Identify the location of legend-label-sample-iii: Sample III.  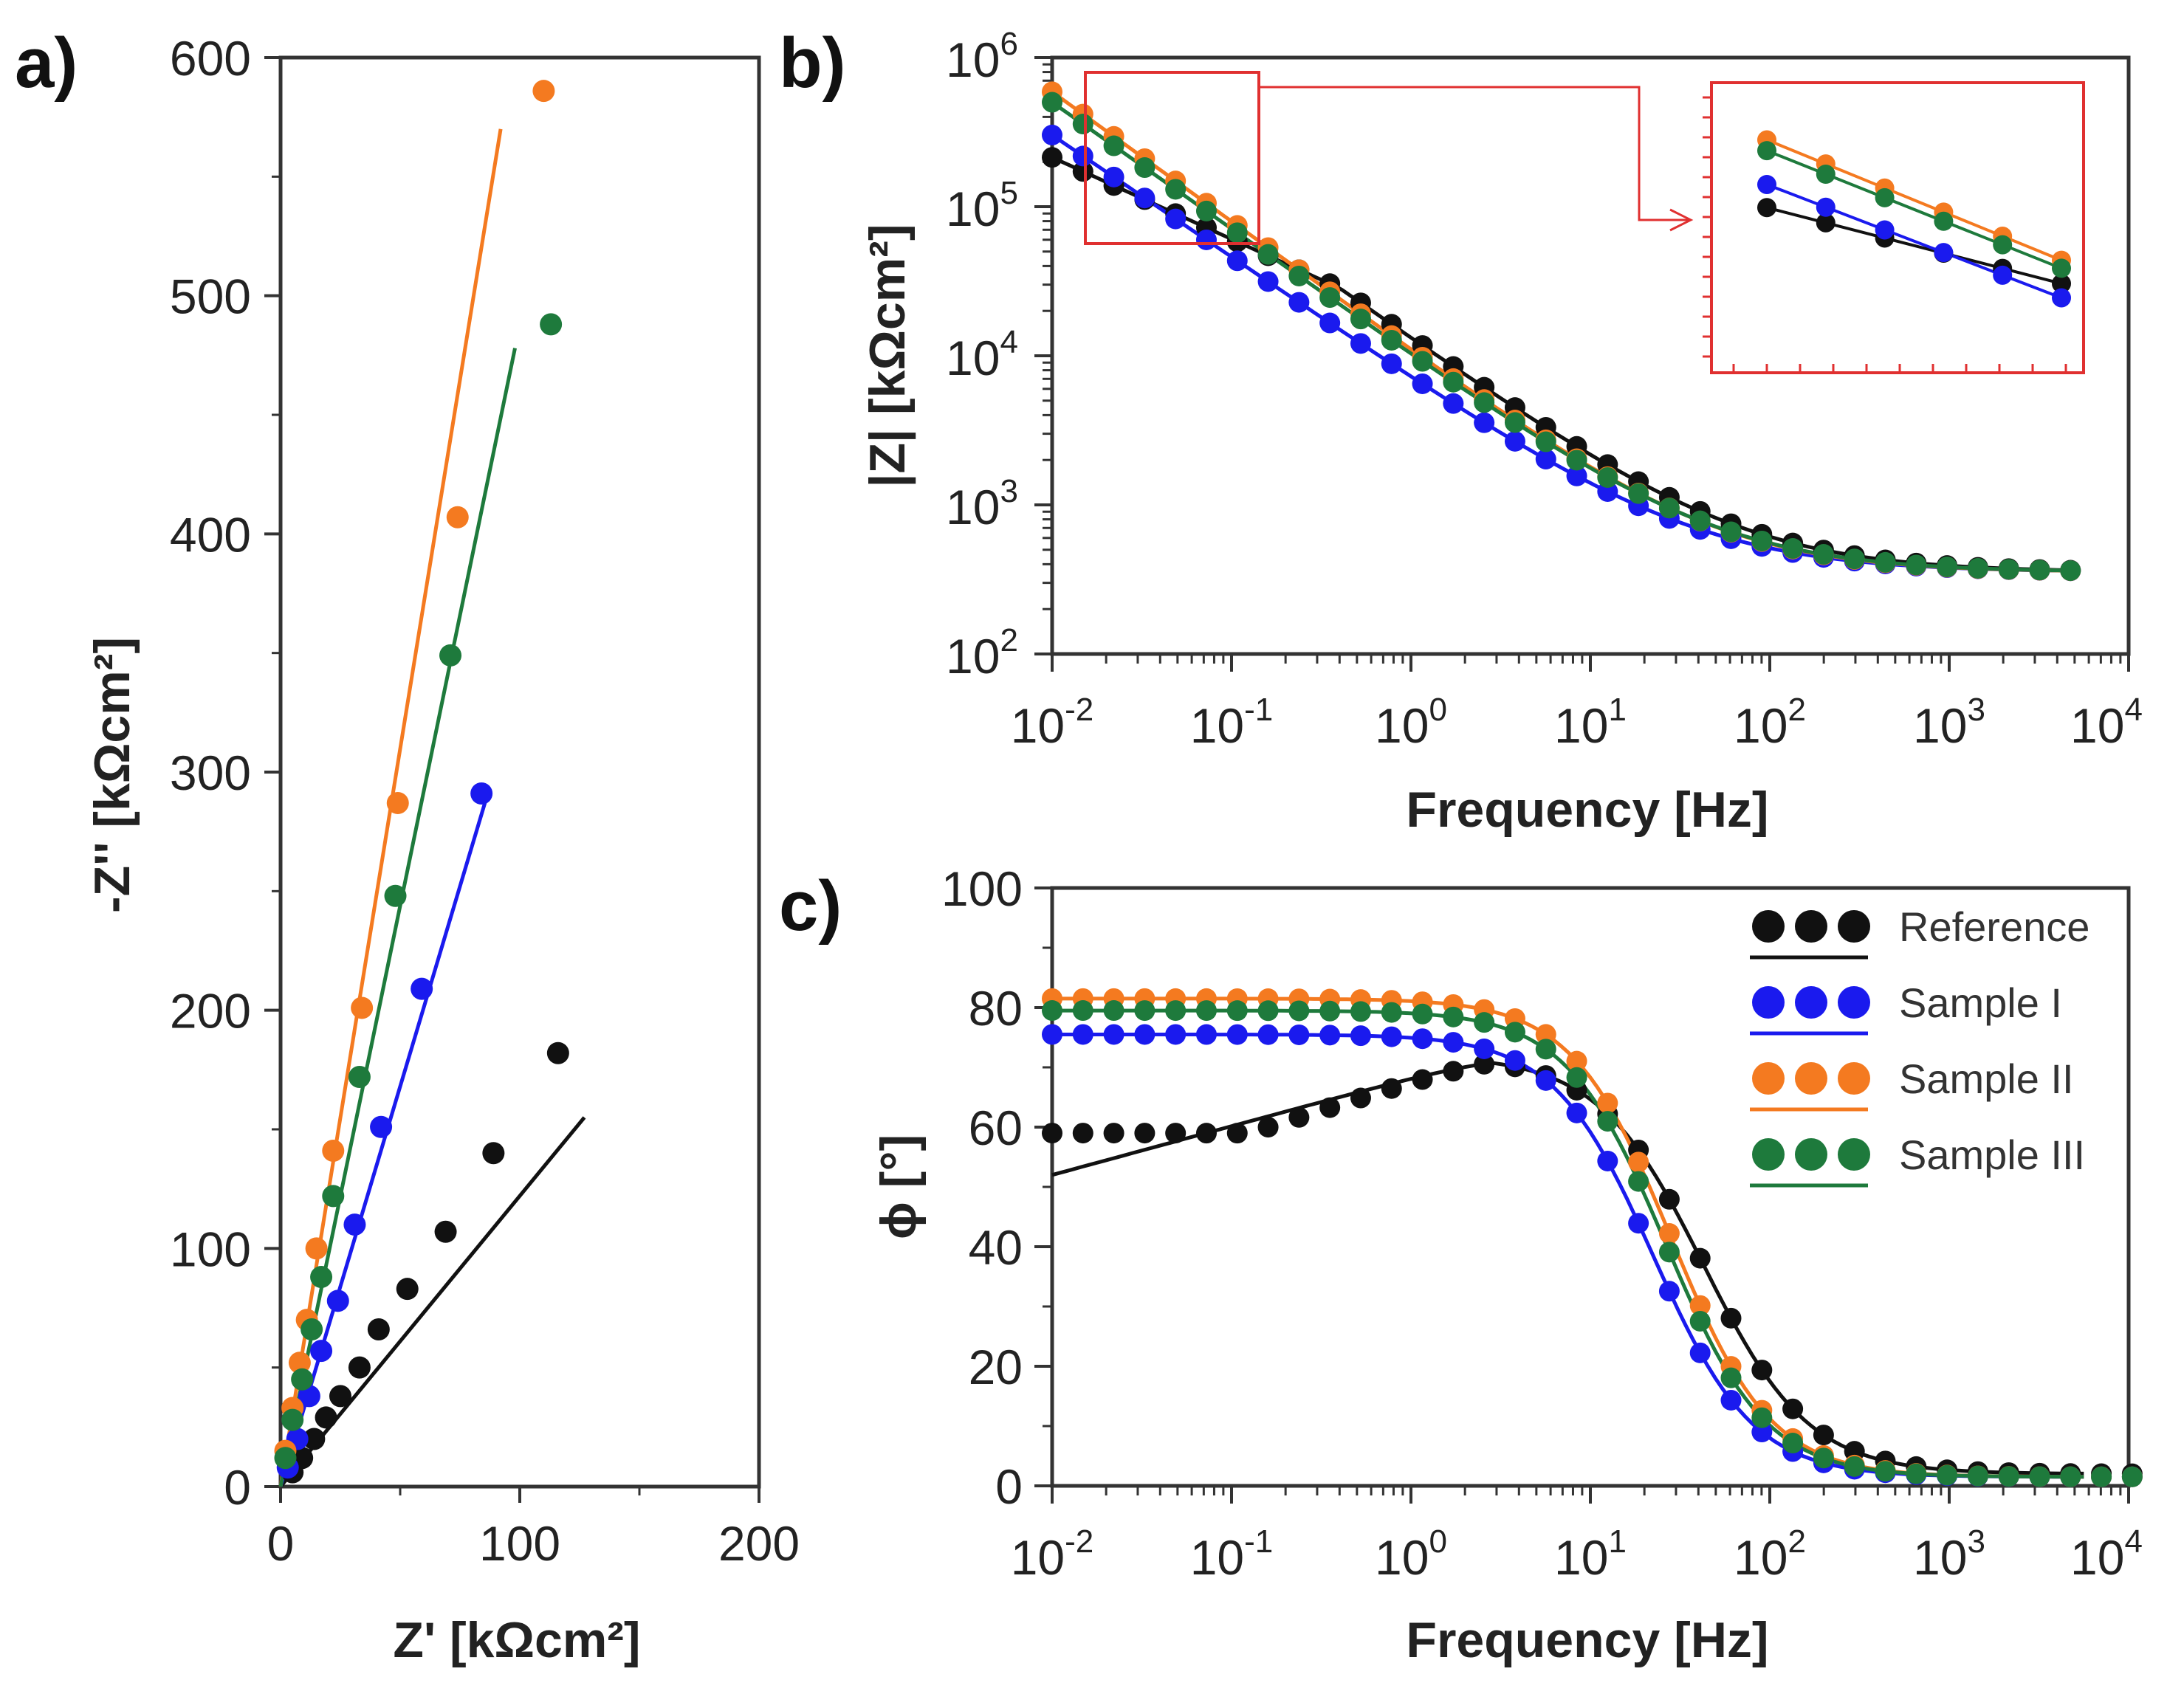
(1992, 1155).